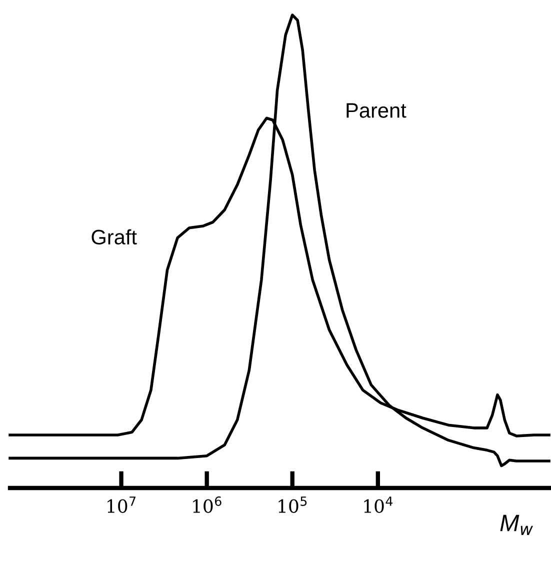 This screenshot has height=563, width=551. What do you see at coordinates (378, 504) in the screenshot?
I see `x-tick-label: 10$^{4}$` at bounding box center [378, 504].